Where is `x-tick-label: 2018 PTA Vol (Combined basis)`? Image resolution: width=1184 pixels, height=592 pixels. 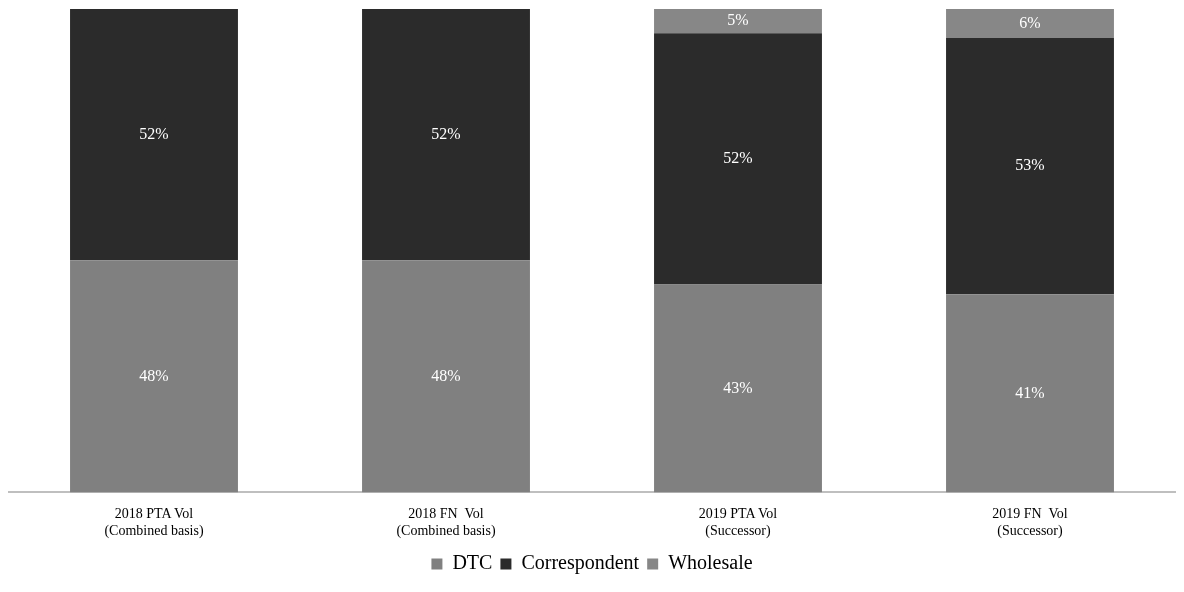 x-tick-label: 2018 PTA Vol (Combined basis) is located at coordinates (154, 523).